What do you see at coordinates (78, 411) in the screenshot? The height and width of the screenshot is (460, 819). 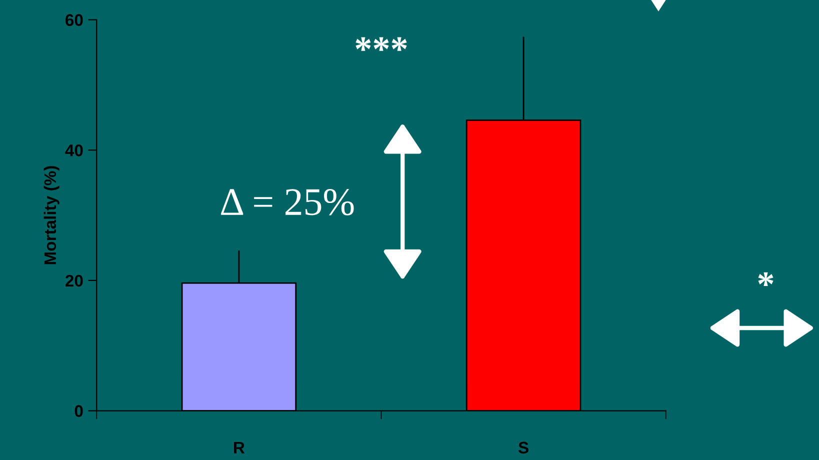 I see `y-tick-label: 0` at bounding box center [78, 411].